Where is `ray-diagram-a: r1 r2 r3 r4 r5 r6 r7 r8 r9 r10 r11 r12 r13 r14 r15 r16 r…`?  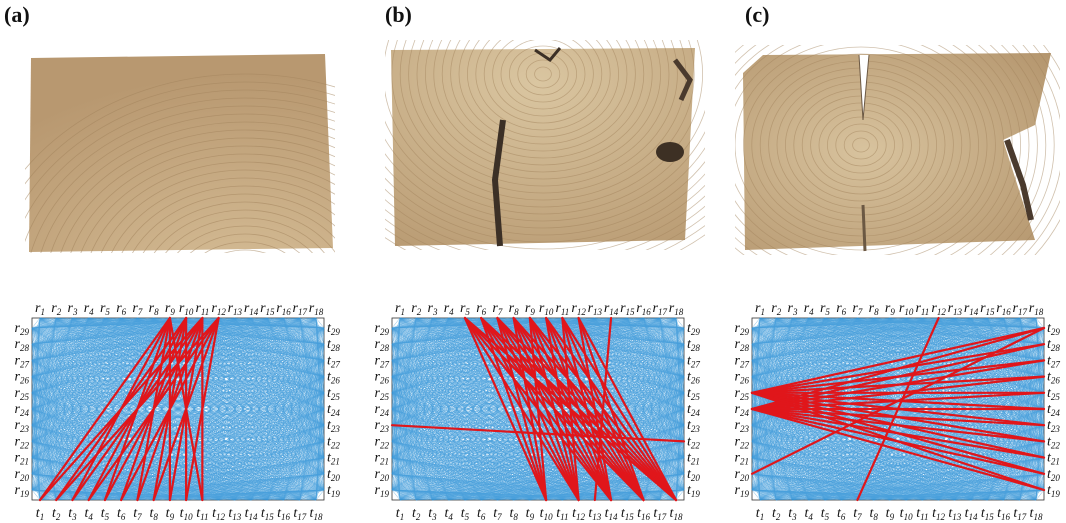
ray-diagram-a: r1 r2 r3 r4 r5 r6 r7 r8 r9 r10 r11 r12 r13 r14 r15 r16 r… is located at coordinates (178, 411).